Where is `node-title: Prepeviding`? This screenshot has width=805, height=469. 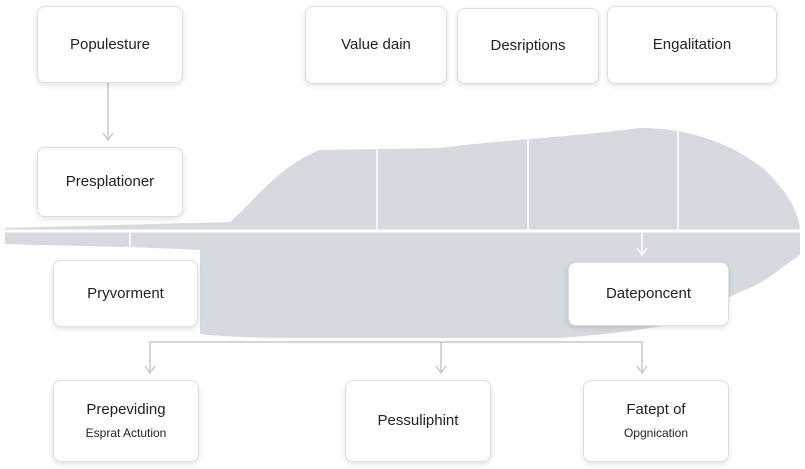
node-title: Prepeviding is located at coordinates (126, 410).